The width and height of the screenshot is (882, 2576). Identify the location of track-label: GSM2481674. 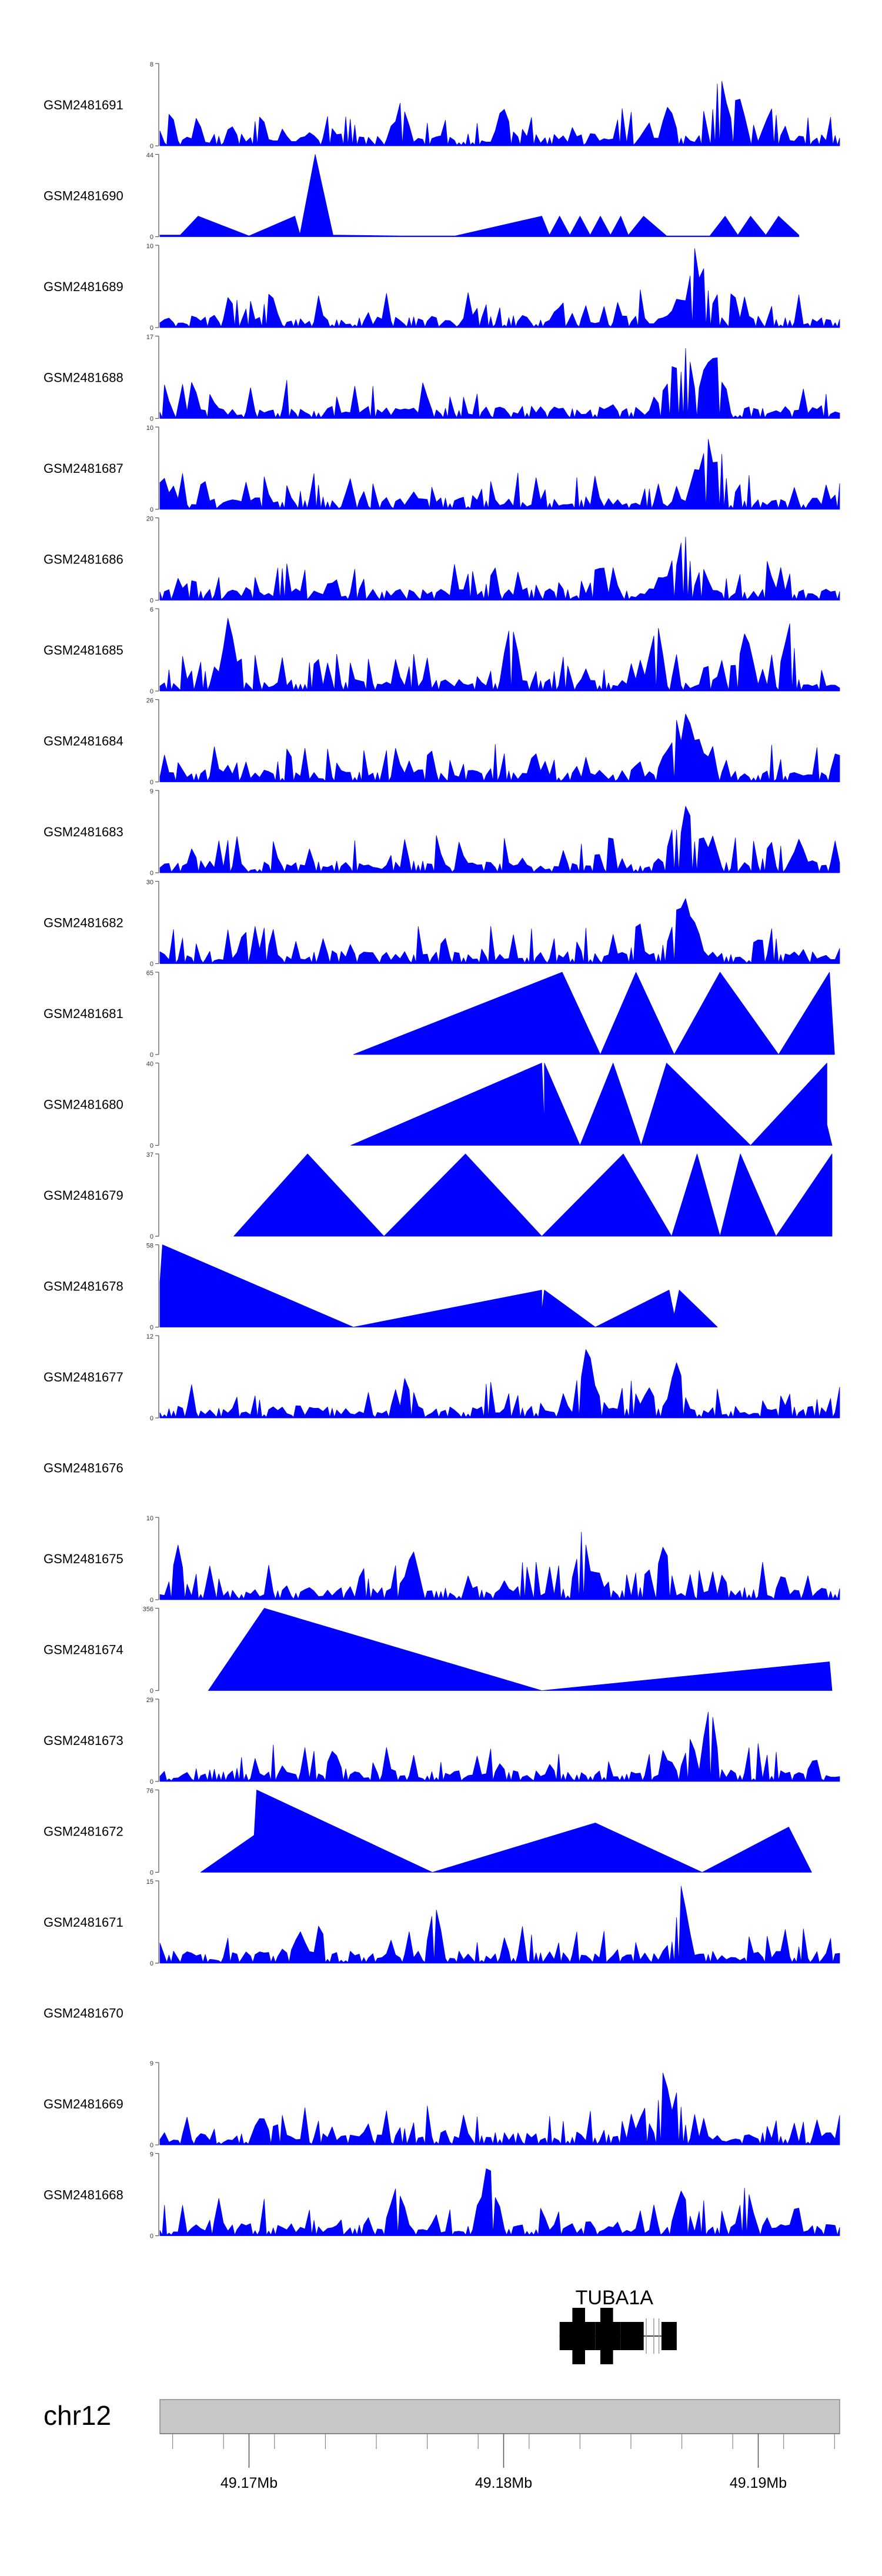
(83, 1650).